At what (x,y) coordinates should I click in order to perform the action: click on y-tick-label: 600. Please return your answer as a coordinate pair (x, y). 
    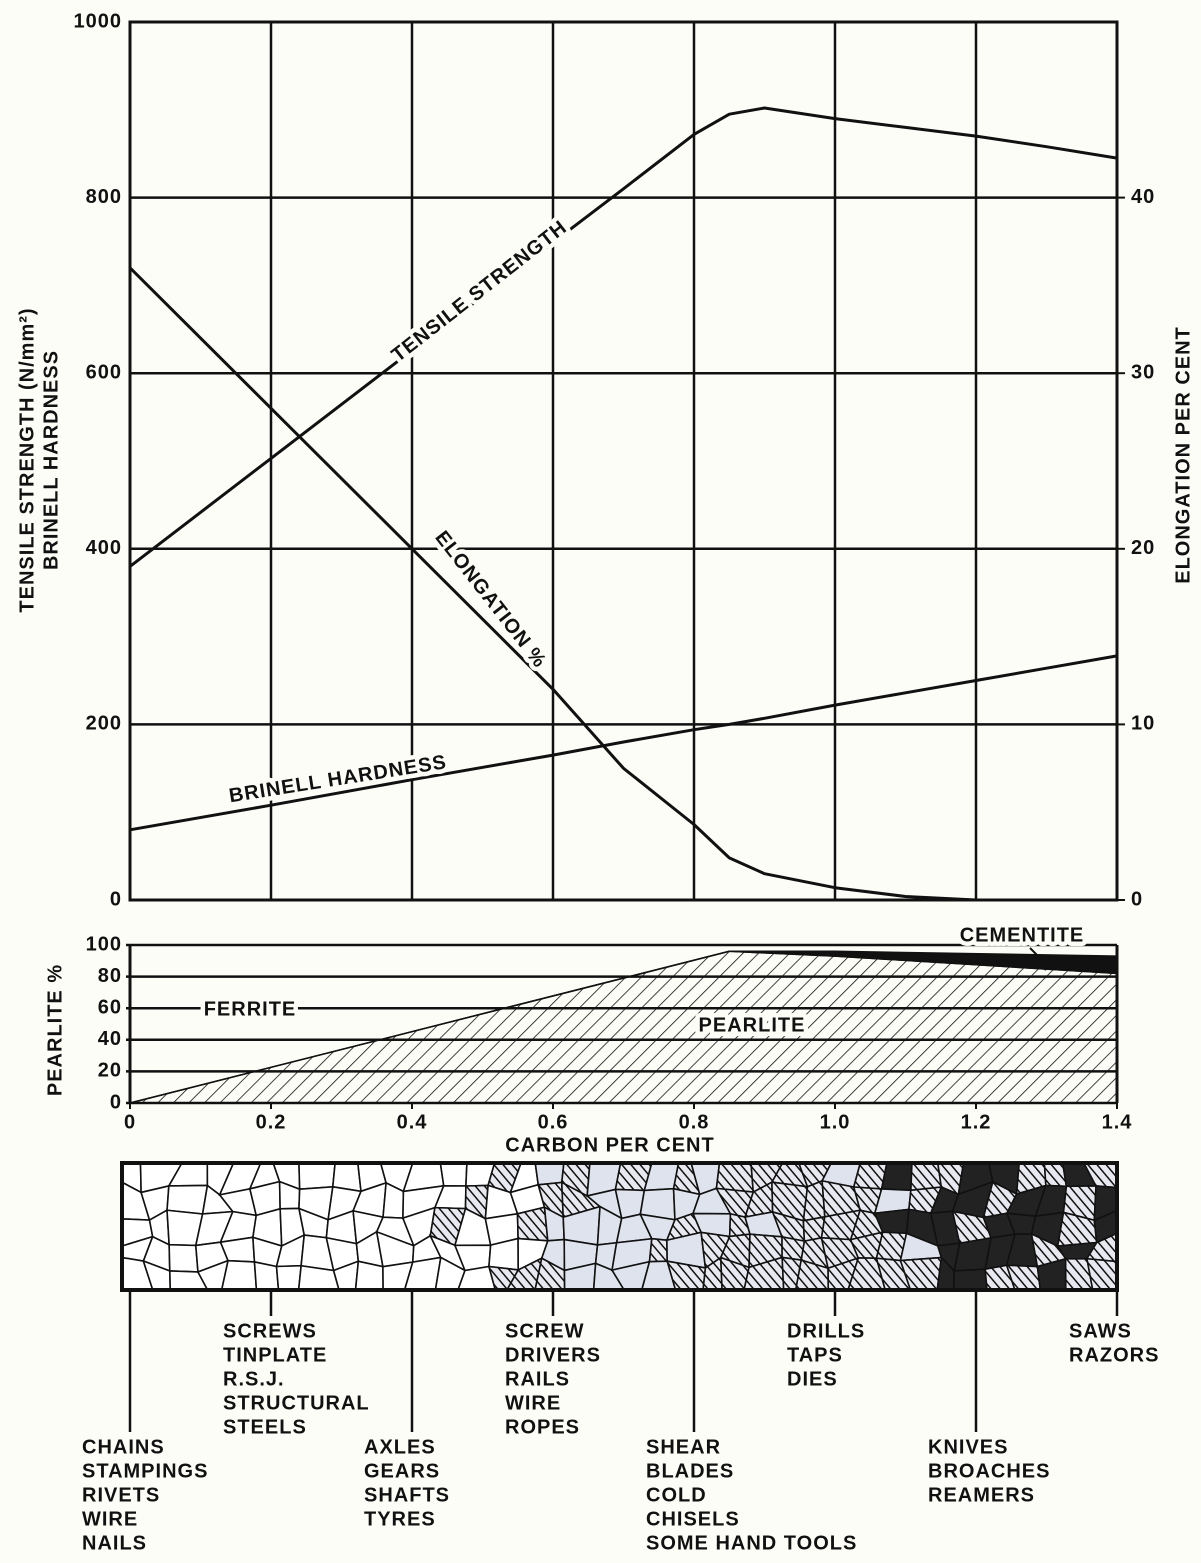
    Looking at the image, I should click on (104, 372).